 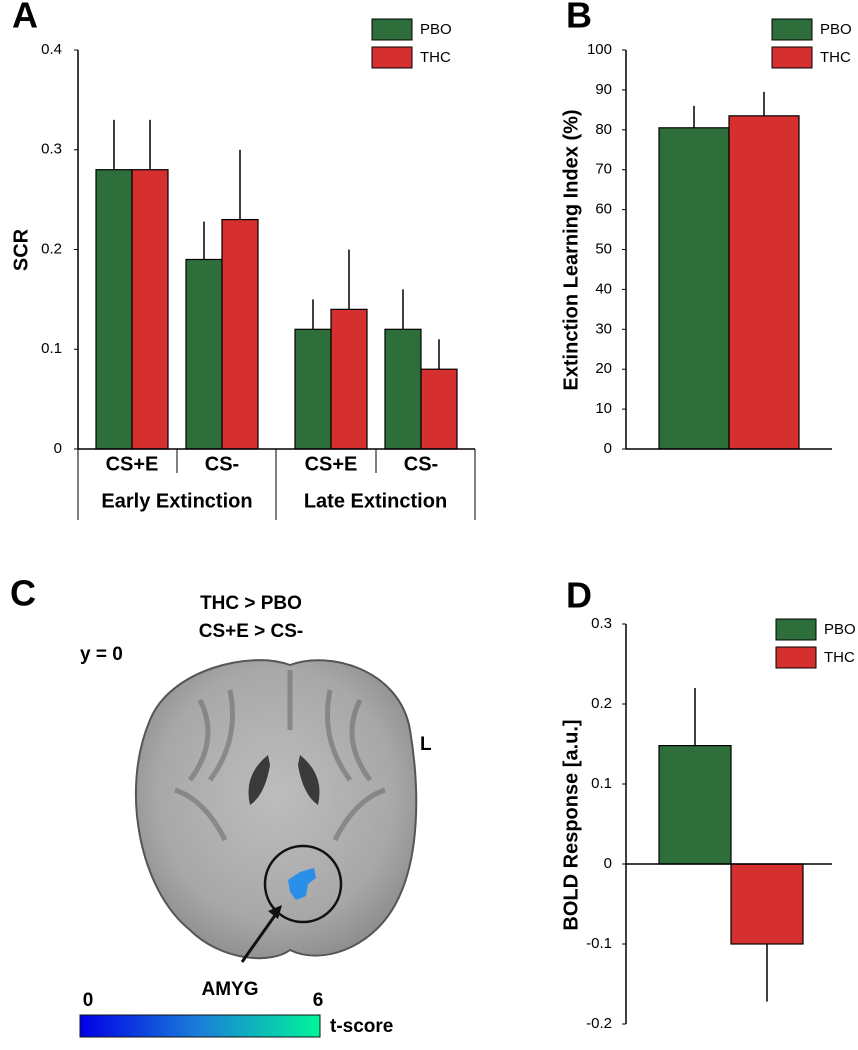 I want to click on panel-letter: B, so click(x=579, y=18).